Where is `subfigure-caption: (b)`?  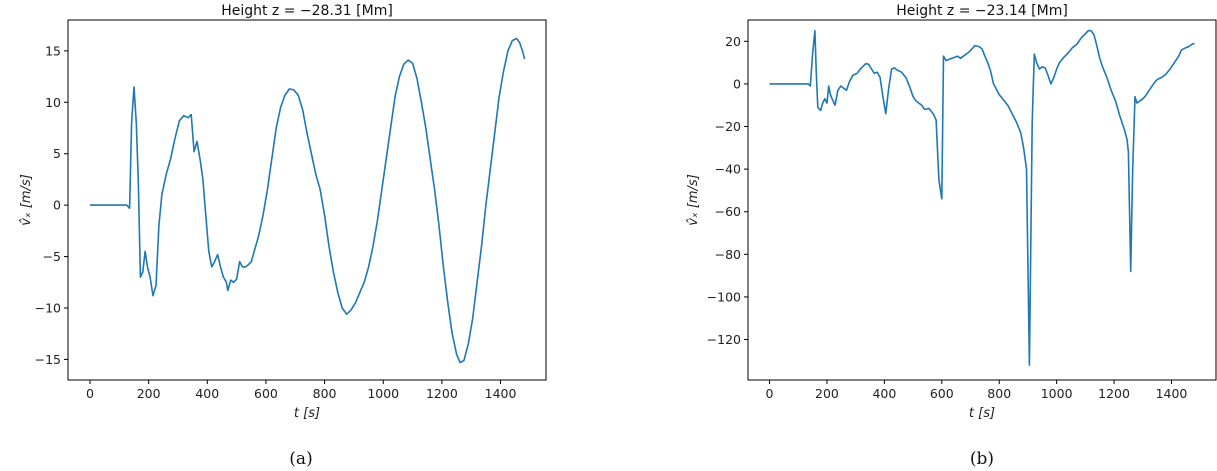
subfigure-caption: (b) is located at coordinates (982, 459).